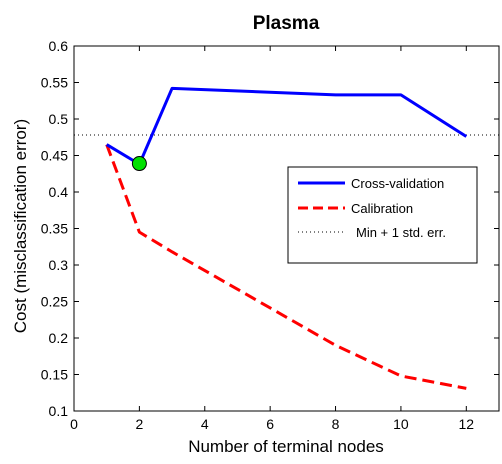 This screenshot has width=502, height=464. Describe the element at coordinates (467, 424) in the screenshot. I see `x-tick-label: 12` at that location.